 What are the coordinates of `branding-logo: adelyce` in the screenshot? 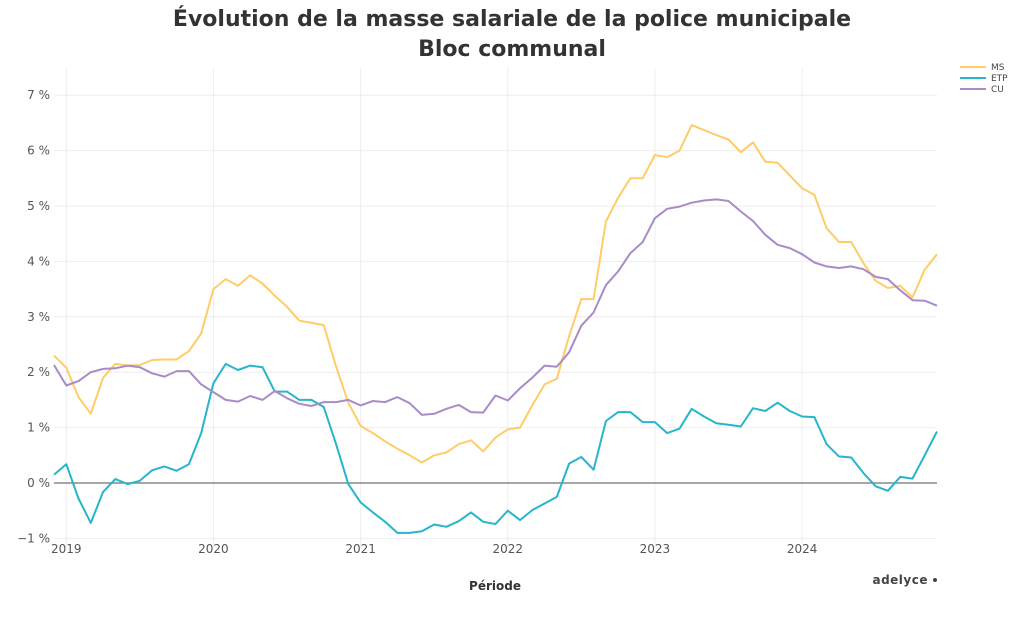 It's located at (904, 580).